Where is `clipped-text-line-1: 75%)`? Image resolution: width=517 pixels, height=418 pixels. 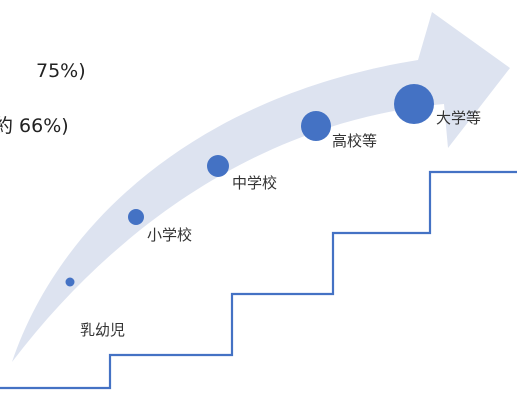
clipped-text-line-1: 75%) is located at coordinates (61, 71).